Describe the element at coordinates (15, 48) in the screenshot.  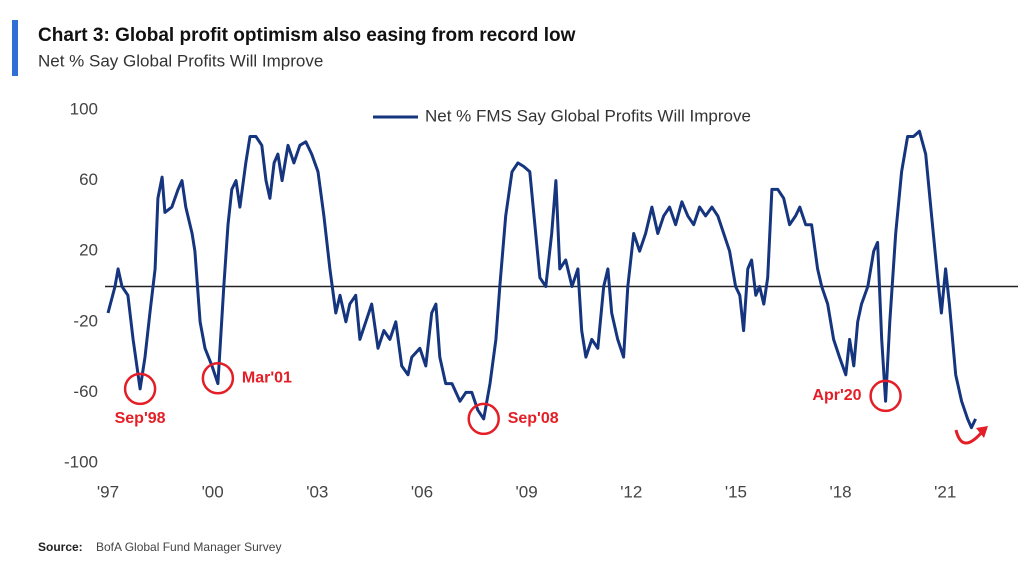
I see `title-bar` at that location.